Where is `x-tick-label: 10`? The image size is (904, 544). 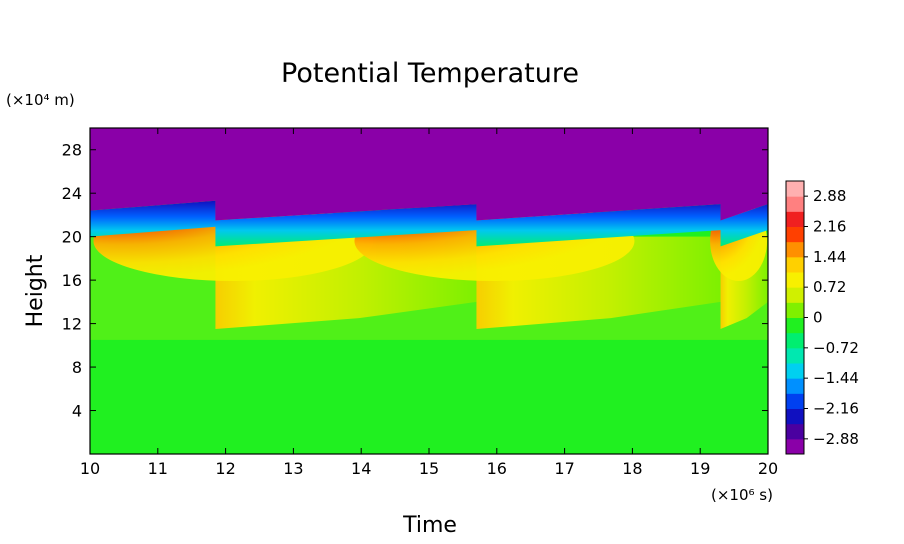 x-tick-label: 10 is located at coordinates (90, 468).